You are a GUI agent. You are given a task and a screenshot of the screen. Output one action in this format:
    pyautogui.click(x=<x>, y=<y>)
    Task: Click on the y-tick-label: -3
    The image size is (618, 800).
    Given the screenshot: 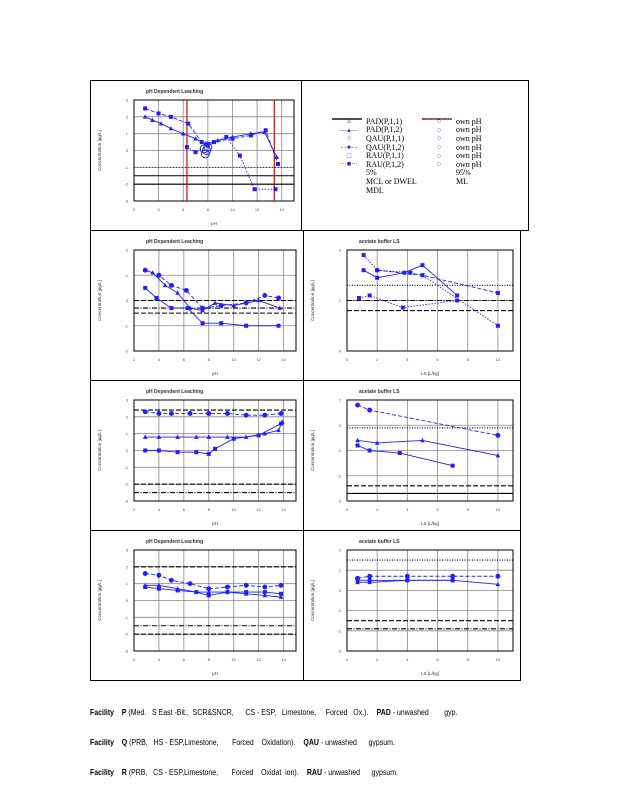 What is the action you would take?
    pyautogui.click(x=126, y=201)
    